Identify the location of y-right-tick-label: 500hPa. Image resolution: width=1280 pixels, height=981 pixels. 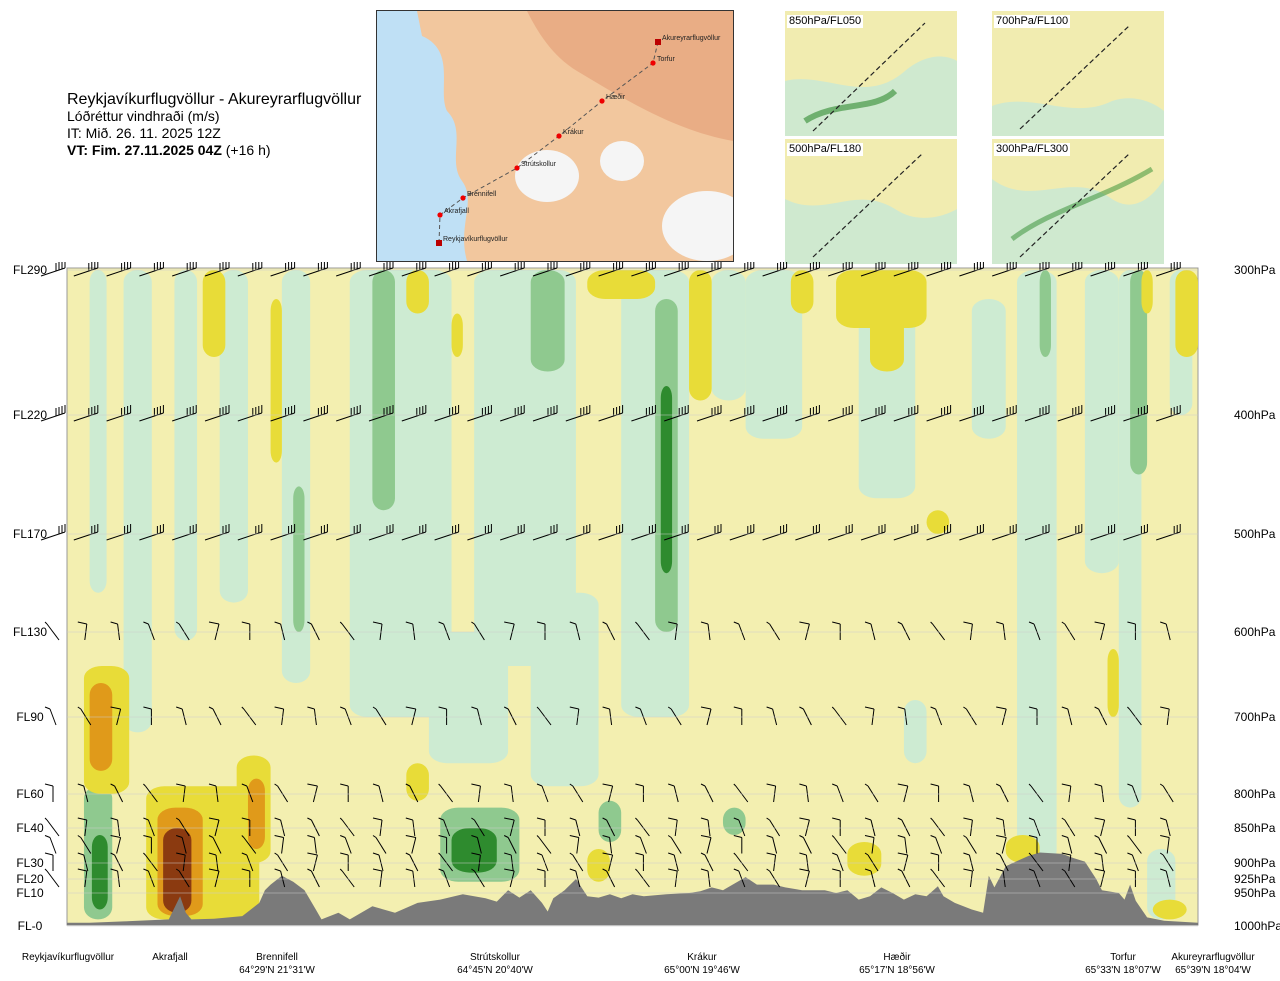
(1255, 534).